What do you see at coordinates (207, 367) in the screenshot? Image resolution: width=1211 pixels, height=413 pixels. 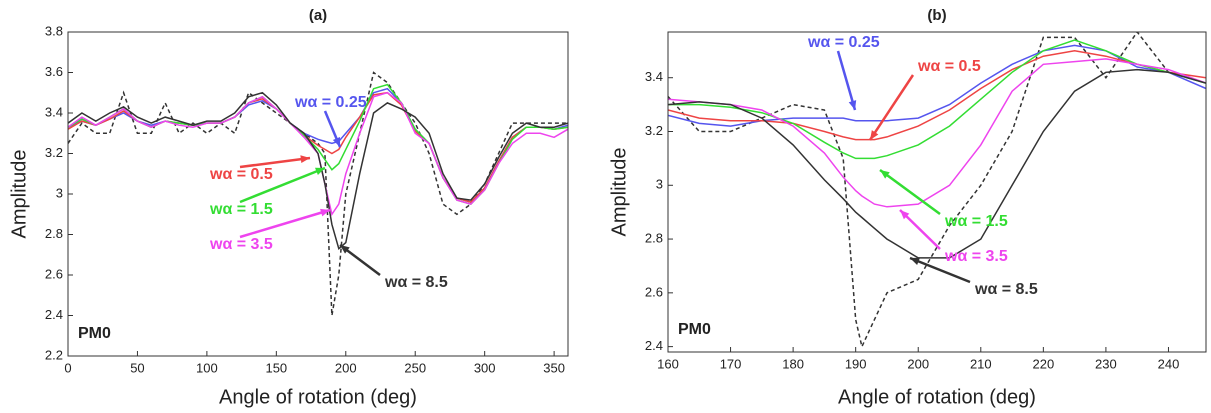 I see `x-tick-label: 100` at bounding box center [207, 367].